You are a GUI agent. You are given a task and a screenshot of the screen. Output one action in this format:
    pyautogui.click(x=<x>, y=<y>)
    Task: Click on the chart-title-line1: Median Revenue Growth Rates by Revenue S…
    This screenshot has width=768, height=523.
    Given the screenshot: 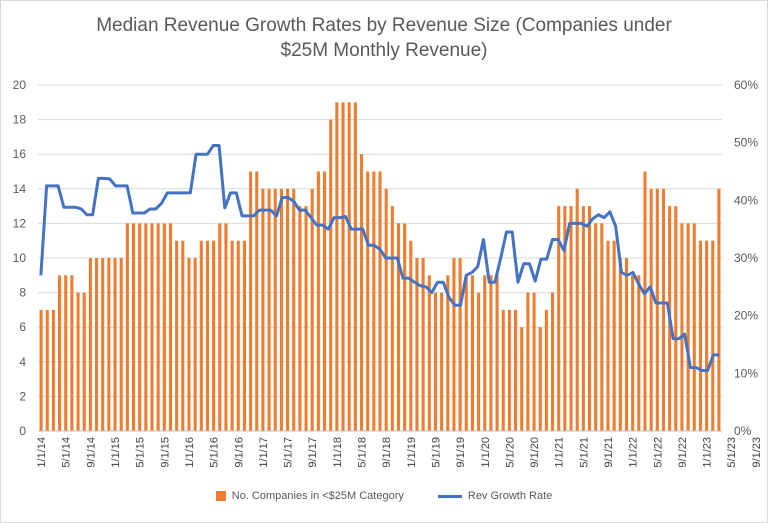 What is the action you would take?
    pyautogui.click(x=384, y=25)
    